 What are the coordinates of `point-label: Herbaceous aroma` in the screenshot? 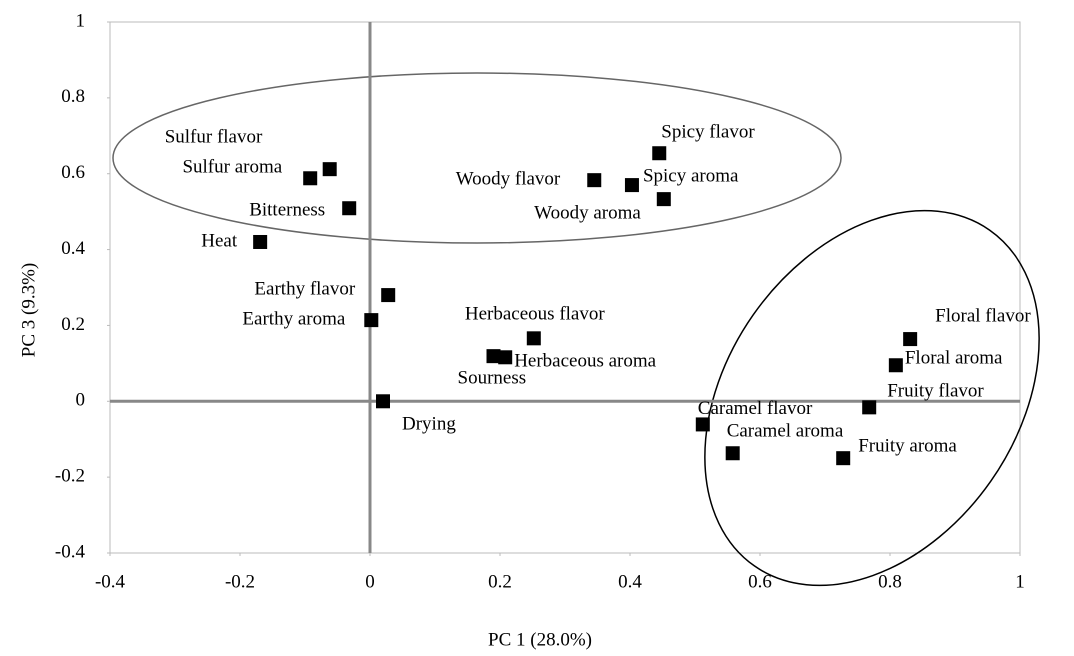 It's located at (585, 361).